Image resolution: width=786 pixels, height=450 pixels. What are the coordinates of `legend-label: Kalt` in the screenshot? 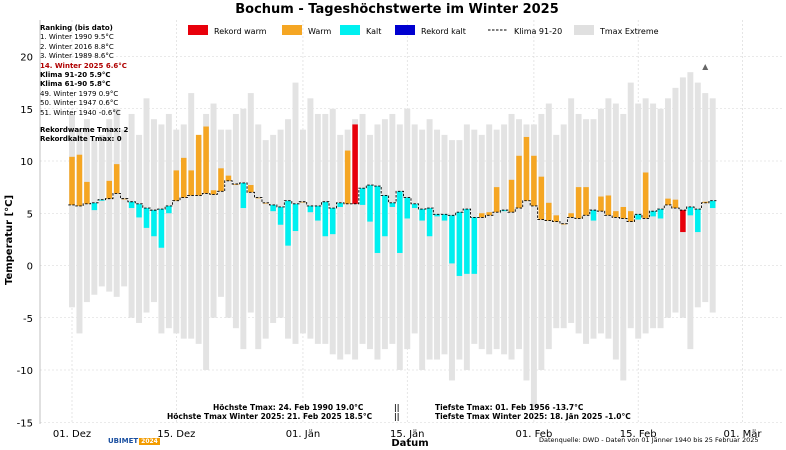 It's located at (373, 31).